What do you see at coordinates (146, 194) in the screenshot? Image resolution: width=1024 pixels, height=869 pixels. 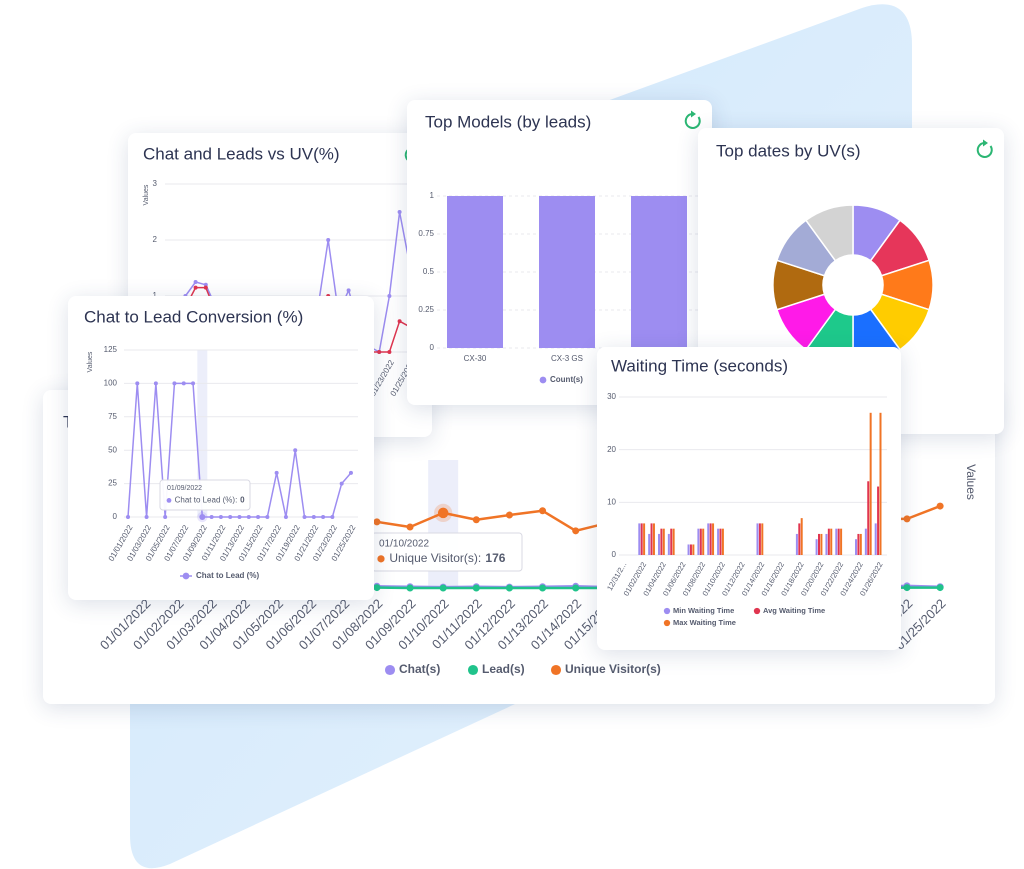 I see `y-axis-label: Values` at bounding box center [146, 194].